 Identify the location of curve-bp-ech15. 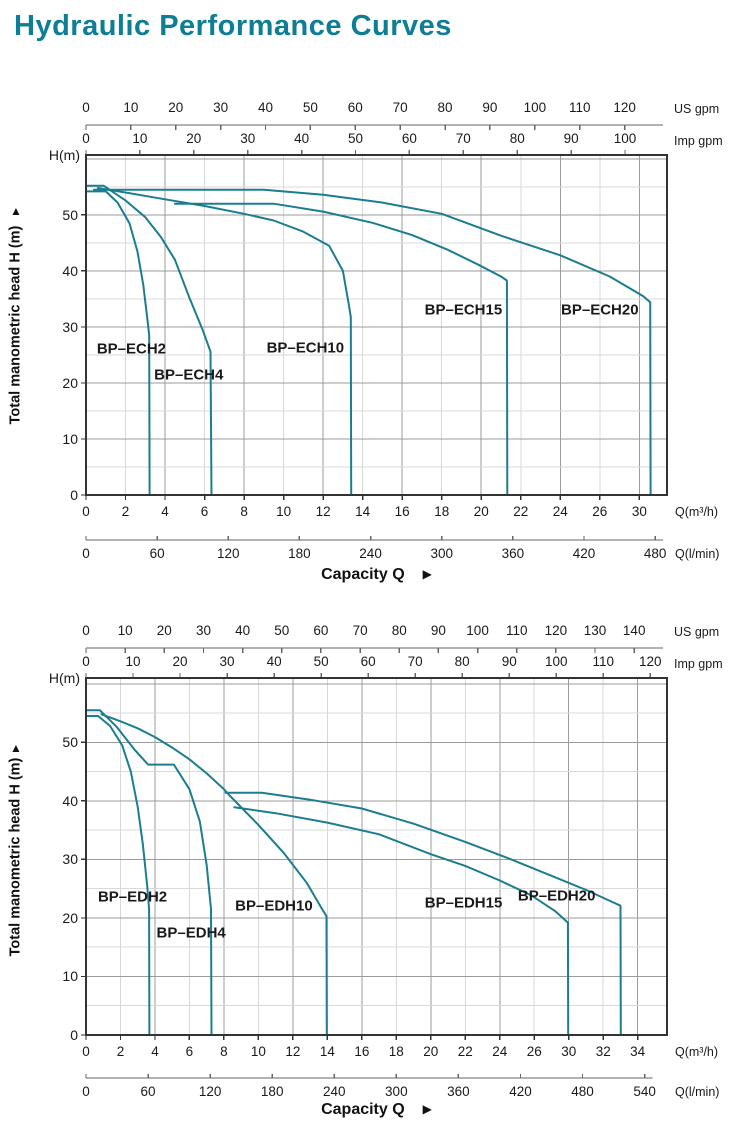
(341, 349).